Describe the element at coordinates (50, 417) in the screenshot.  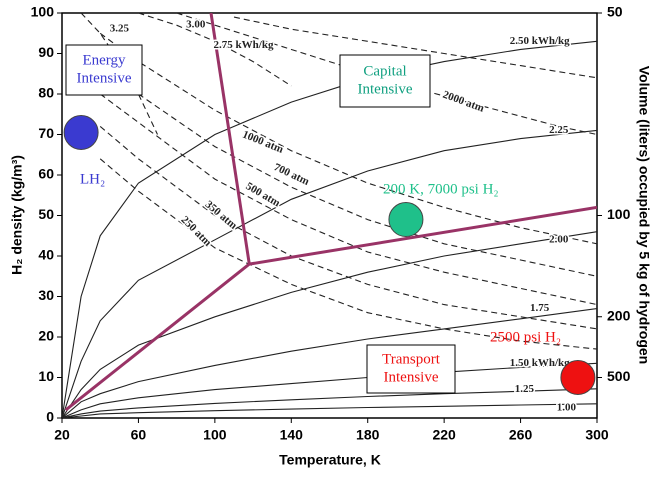
I see `y-tick-label: 0` at that location.